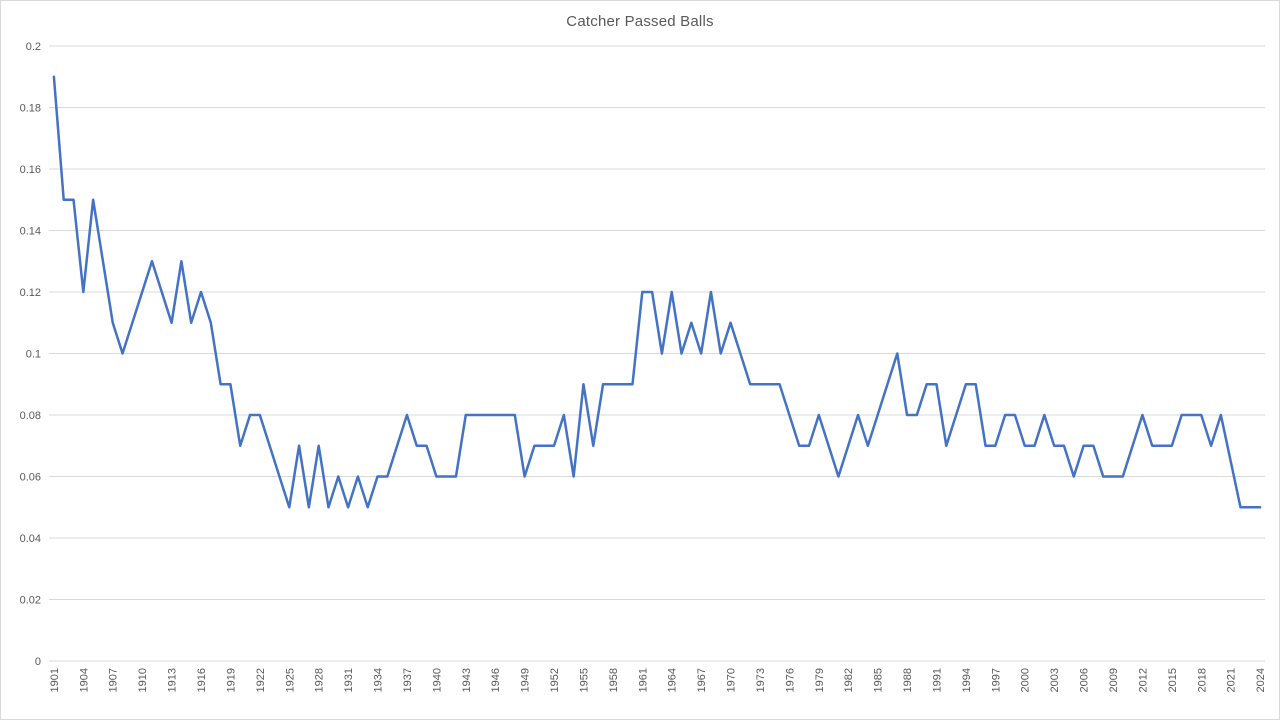 The image size is (1280, 720). What do you see at coordinates (30, 478) in the screenshot?
I see `y-tick-label: 0.06` at bounding box center [30, 478].